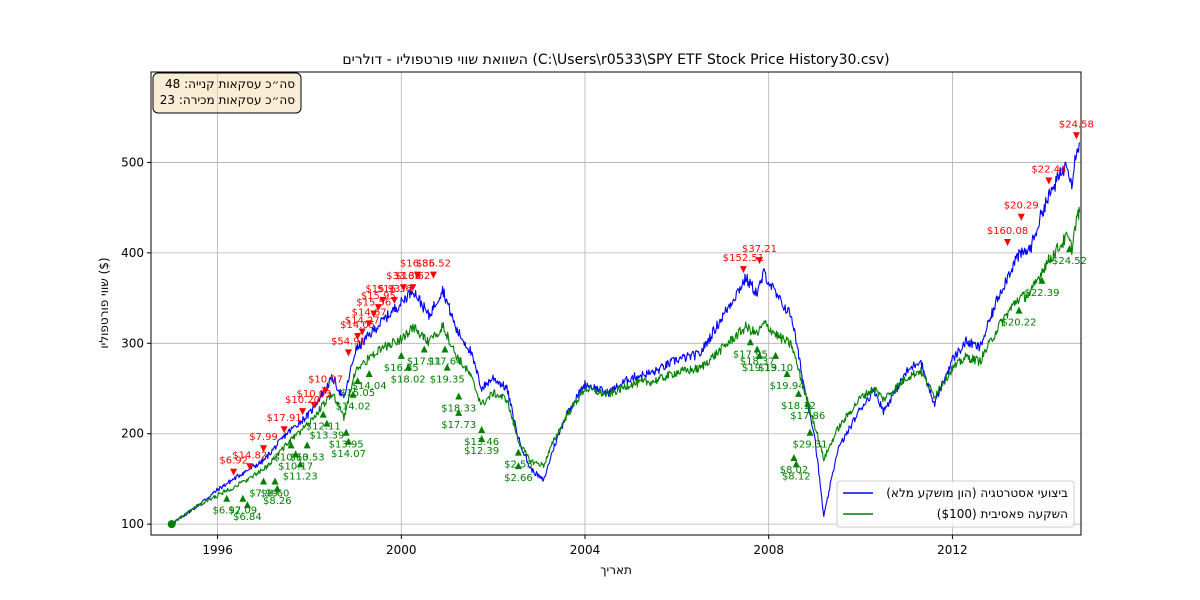  I want to click on stats-box-background, so click(227, 93).